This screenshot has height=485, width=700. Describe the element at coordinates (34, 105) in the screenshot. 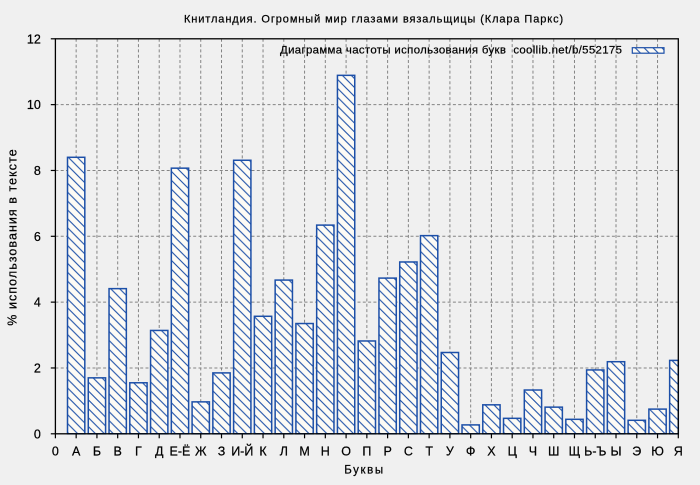

I see `svg-text: 10` at that location.